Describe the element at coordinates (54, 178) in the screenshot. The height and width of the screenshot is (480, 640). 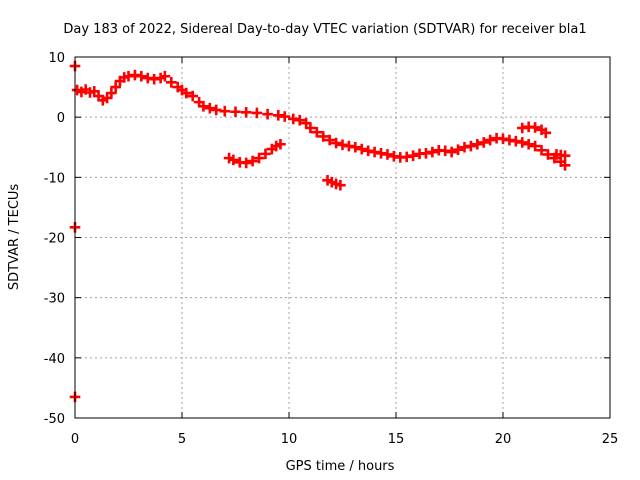
I see `y-tick-label: -10` at that location.